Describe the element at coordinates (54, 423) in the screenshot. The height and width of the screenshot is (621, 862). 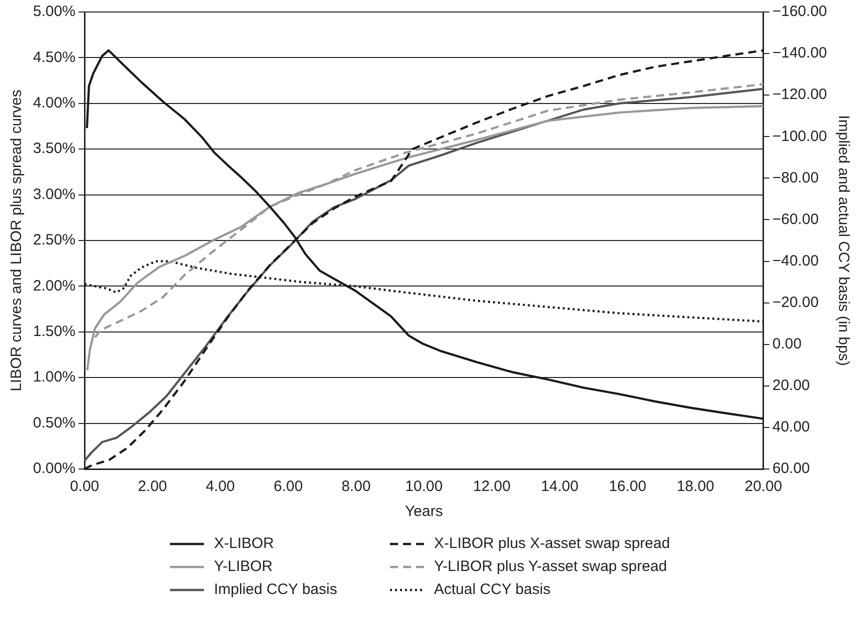
I see `y-tick-label: 0.50%` at that location.